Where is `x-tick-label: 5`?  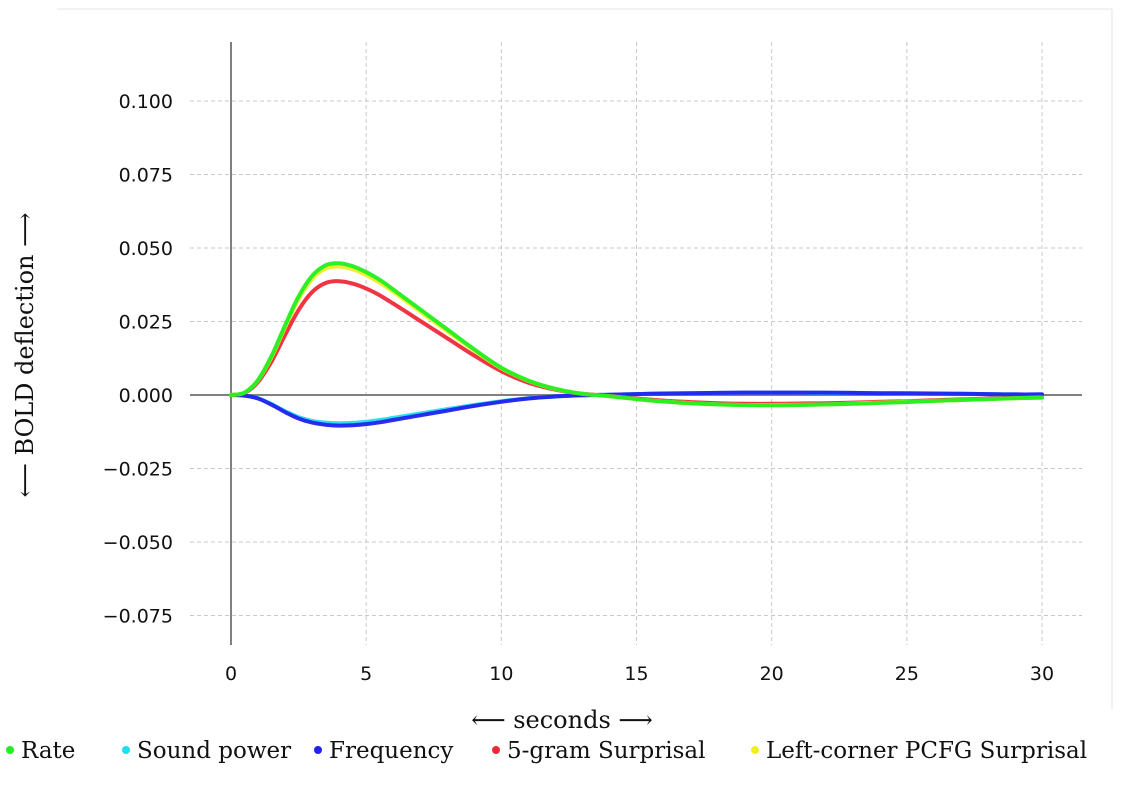
x-tick-label: 5 is located at coordinates (366, 674).